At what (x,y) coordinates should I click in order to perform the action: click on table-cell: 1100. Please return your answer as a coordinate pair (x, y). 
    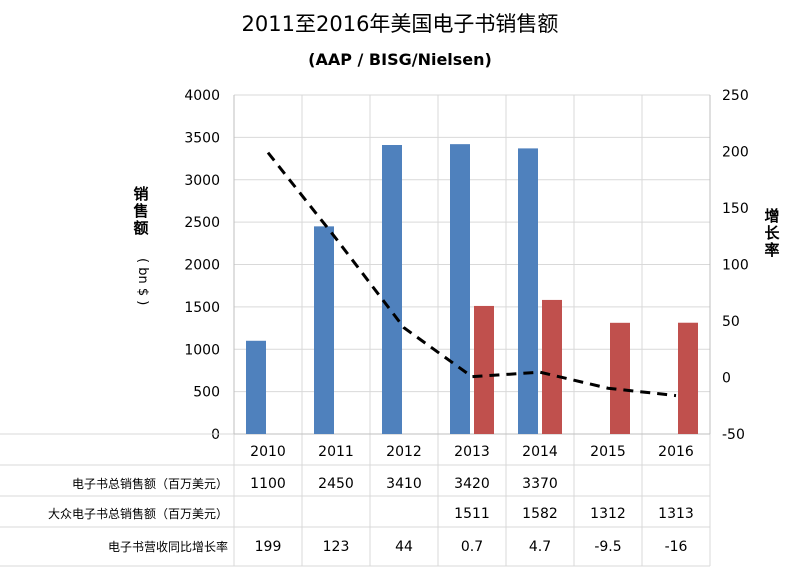
    Looking at the image, I should click on (268, 484).